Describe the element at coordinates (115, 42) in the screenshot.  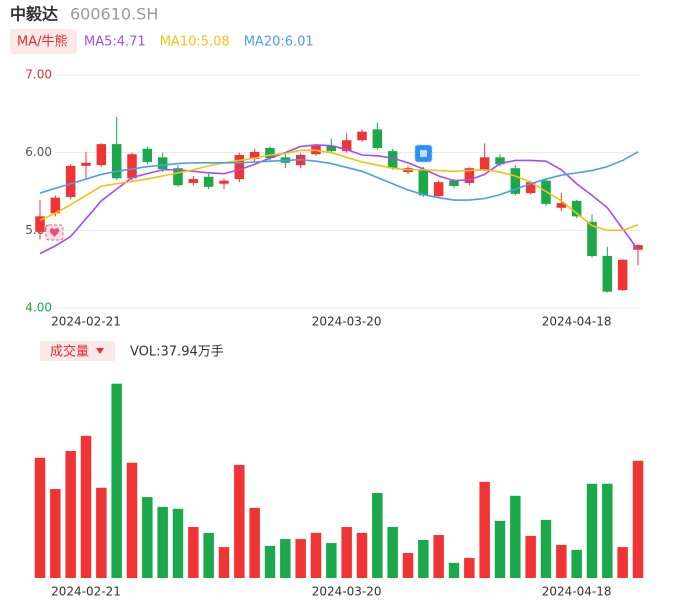
I see `legend-entry: MA5:4.71` at that location.